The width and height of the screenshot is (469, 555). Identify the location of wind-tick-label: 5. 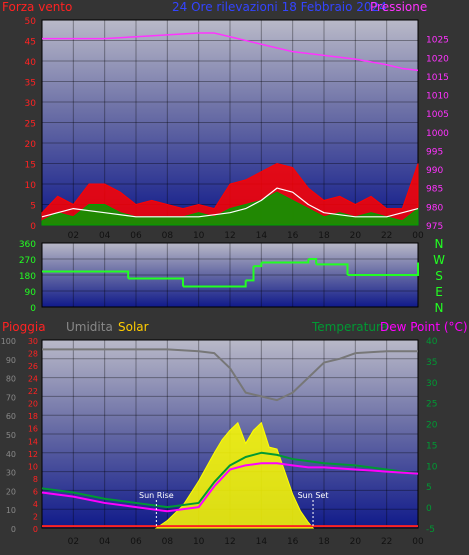
(33, 207).